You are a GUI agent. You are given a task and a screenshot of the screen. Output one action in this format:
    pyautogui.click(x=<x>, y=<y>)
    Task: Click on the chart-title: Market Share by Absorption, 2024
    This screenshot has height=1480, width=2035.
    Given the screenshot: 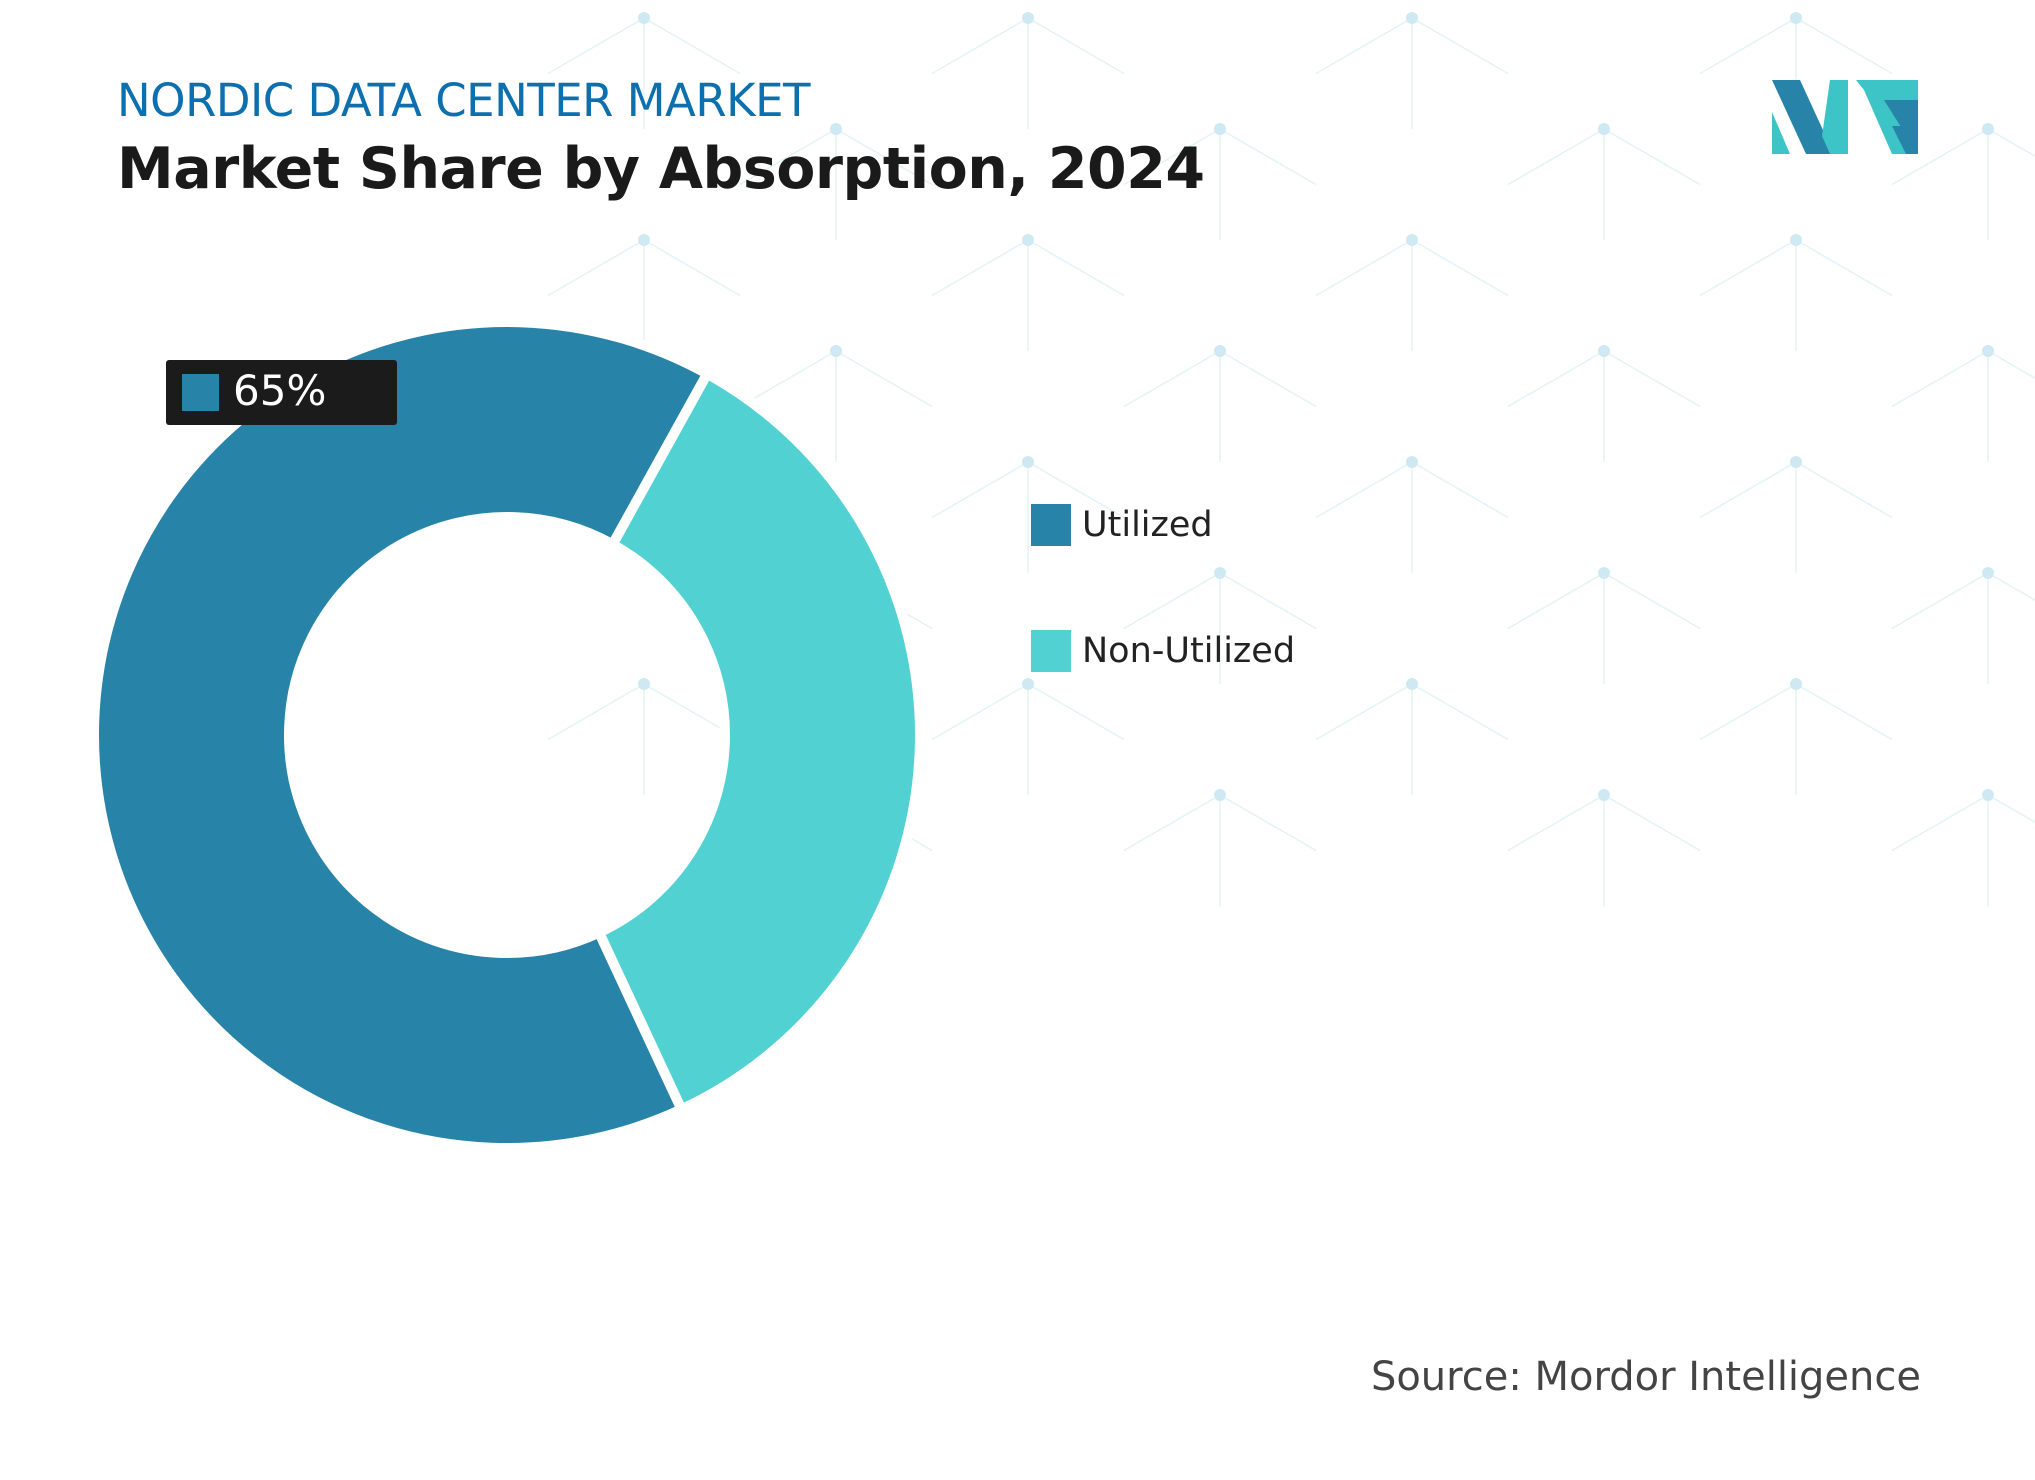 What is the action you would take?
    pyautogui.click(x=661, y=169)
    